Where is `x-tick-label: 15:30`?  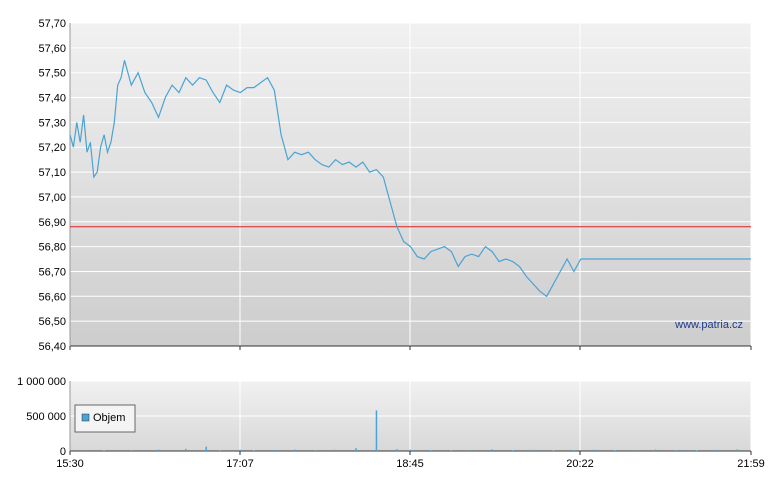
x-tick-label: 15:30 is located at coordinates (70, 464).